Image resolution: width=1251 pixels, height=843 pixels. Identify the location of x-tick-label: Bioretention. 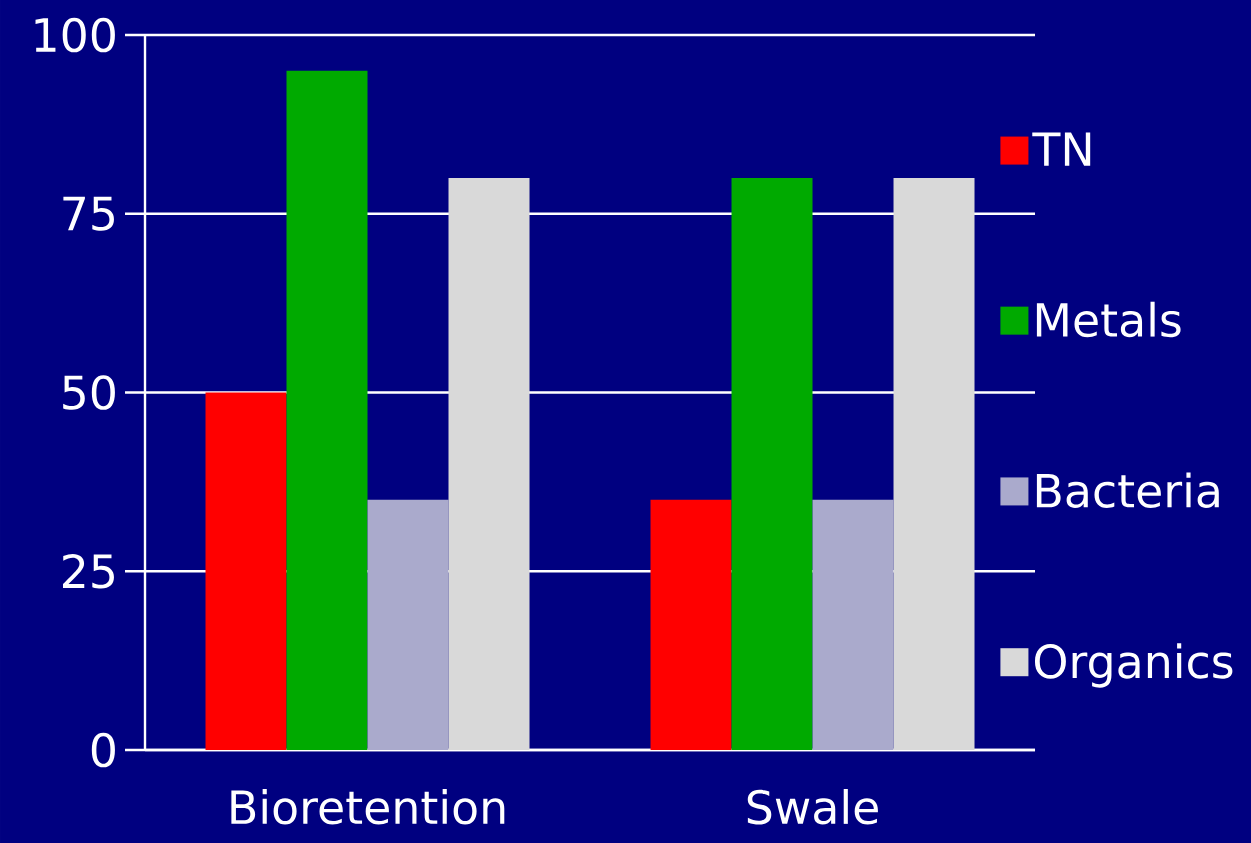
(368, 807).